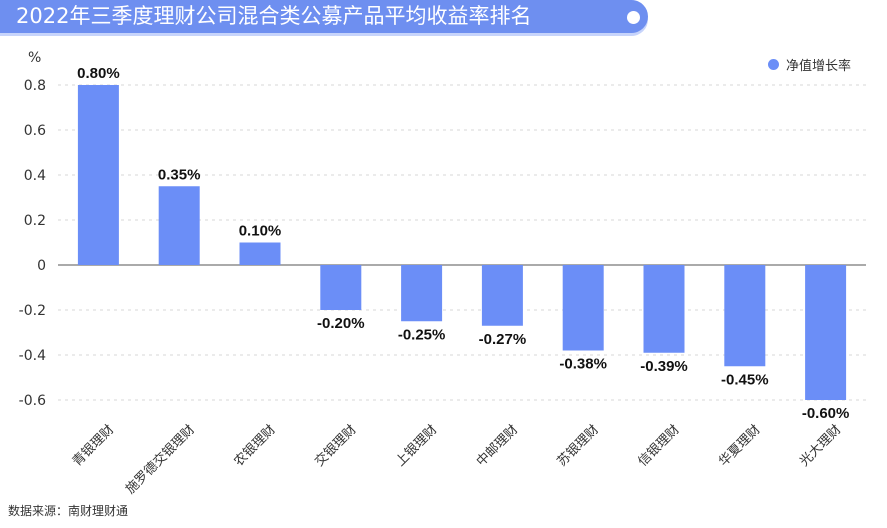 Image resolution: width=887 pixels, height=528 pixels. I want to click on data-label: -0.20%, so click(341, 323).